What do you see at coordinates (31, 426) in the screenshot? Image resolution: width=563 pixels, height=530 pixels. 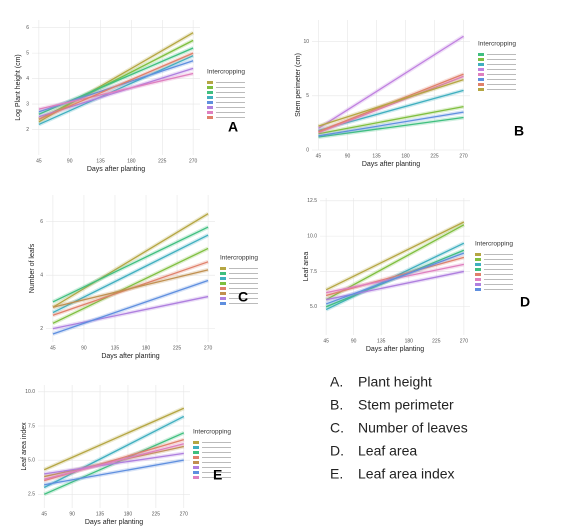 I see `y-tick-label: 7.5` at bounding box center [31, 426].